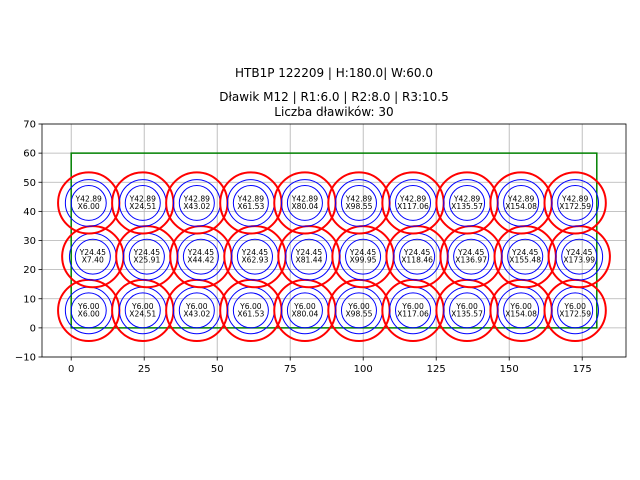 The width and height of the screenshot is (640, 480). What do you see at coordinates (467, 206) in the screenshot?
I see `gland-x-label: X135.57` at bounding box center [467, 206].